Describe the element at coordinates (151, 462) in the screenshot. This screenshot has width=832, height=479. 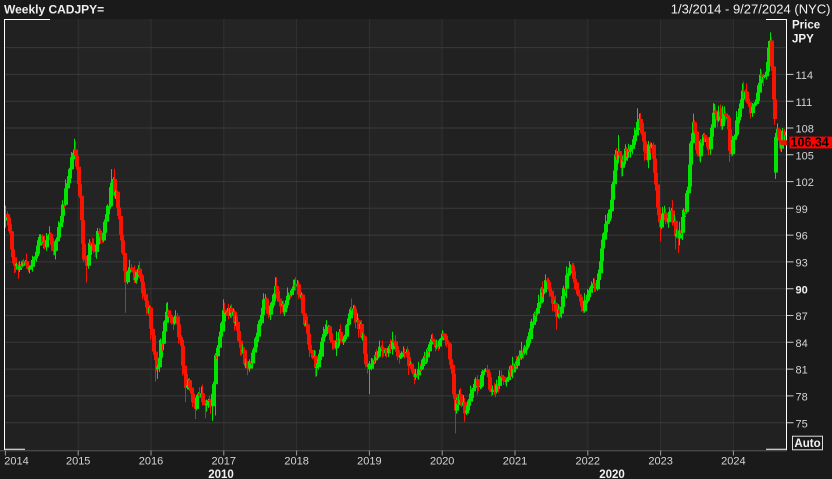
I see `svg-text: 2016` at that location.